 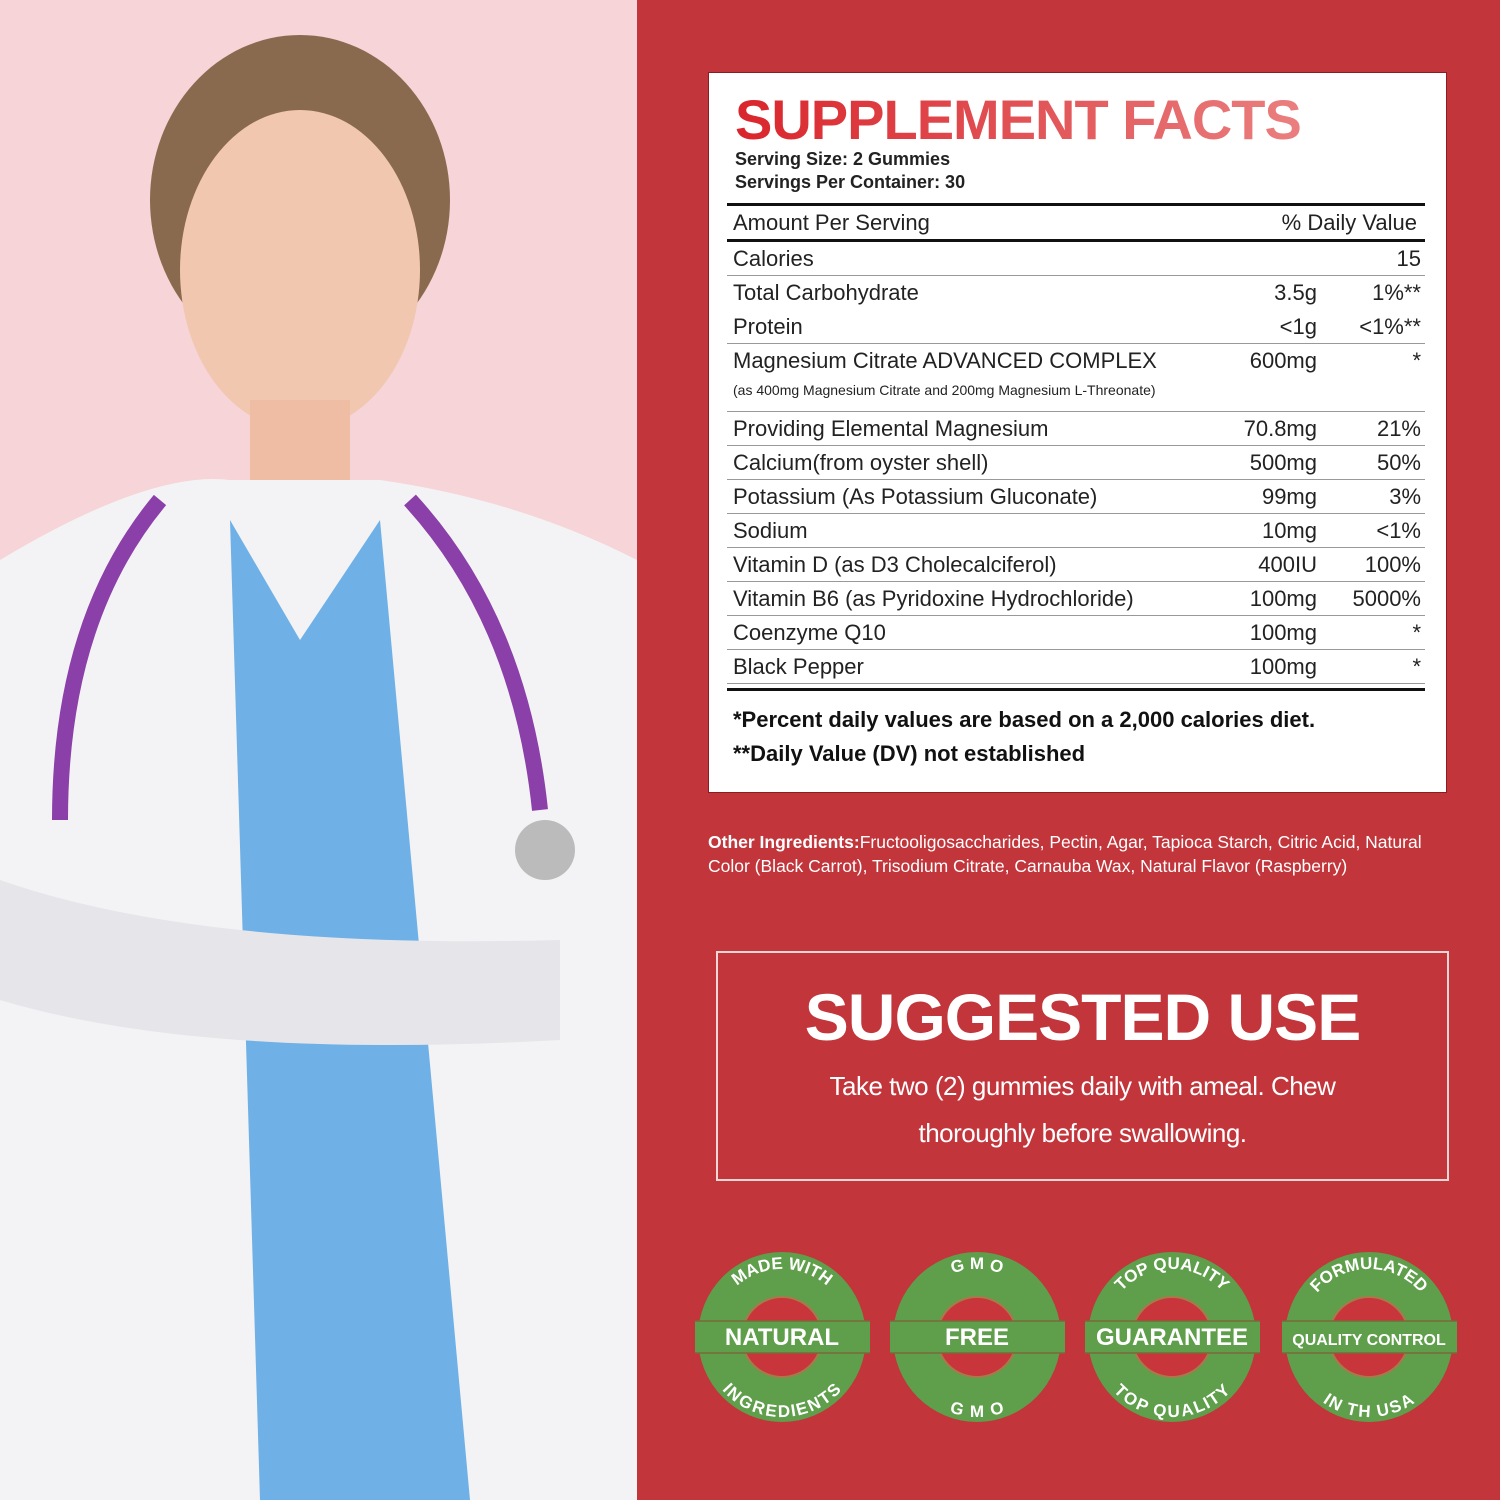 What do you see at coordinates (1295, 292) in the screenshot?
I see `nutrient-amount: 3.5g` at bounding box center [1295, 292].